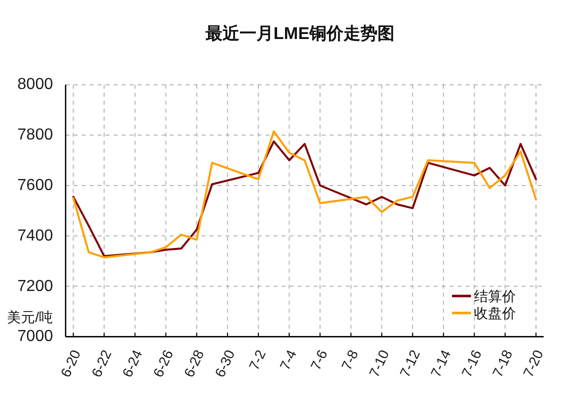 This screenshot has height=418, width=588. I want to click on y-tick-label: 7200, so click(35, 286).